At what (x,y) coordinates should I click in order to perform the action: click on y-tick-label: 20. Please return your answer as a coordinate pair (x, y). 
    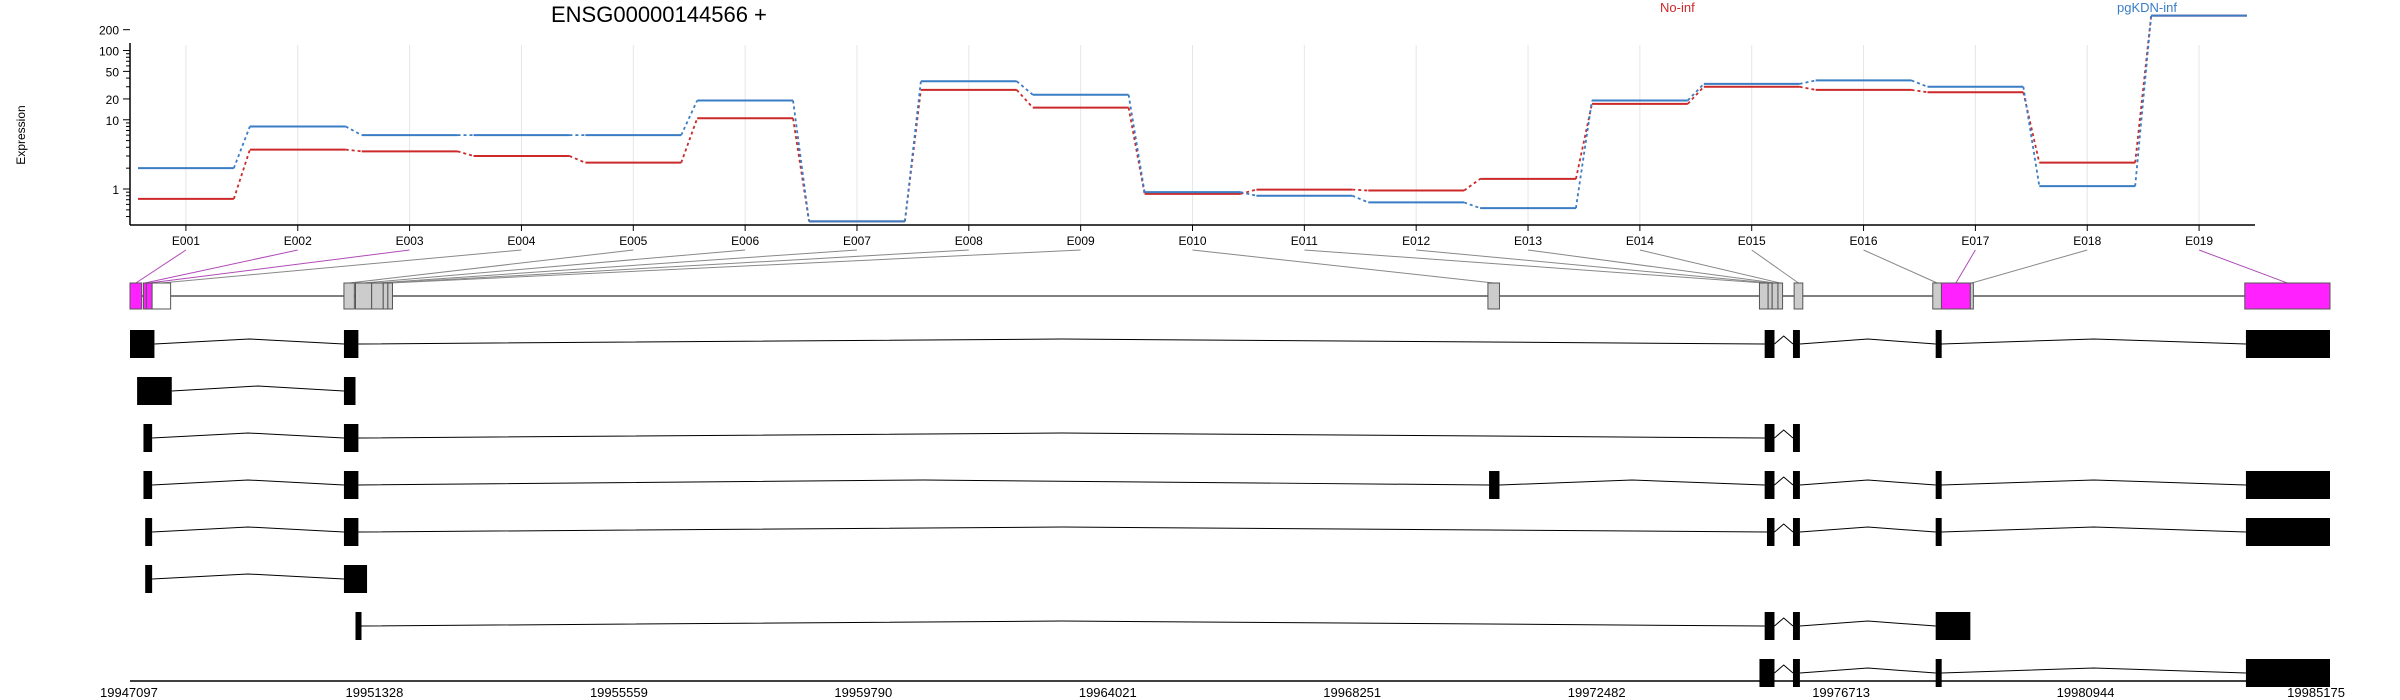
    Looking at the image, I should click on (113, 100).